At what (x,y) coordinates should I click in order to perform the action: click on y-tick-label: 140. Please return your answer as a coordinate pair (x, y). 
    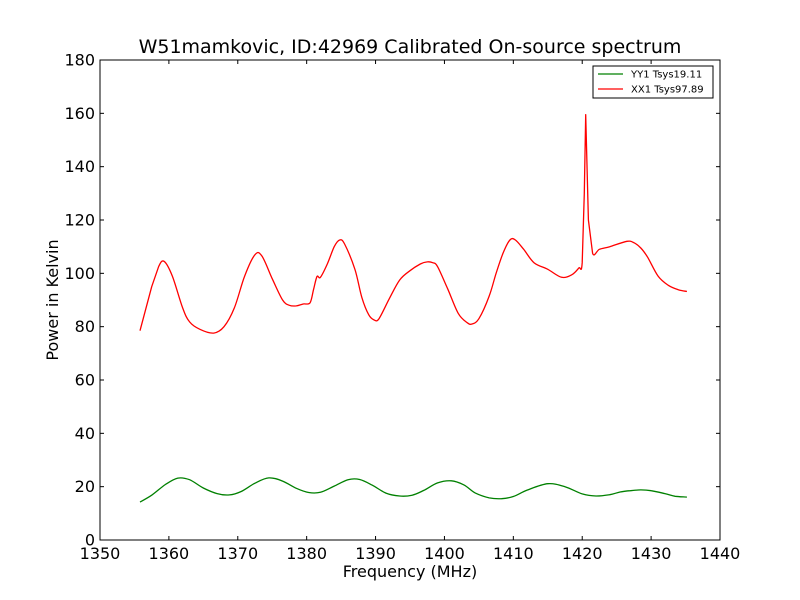
    Looking at the image, I should click on (79, 166).